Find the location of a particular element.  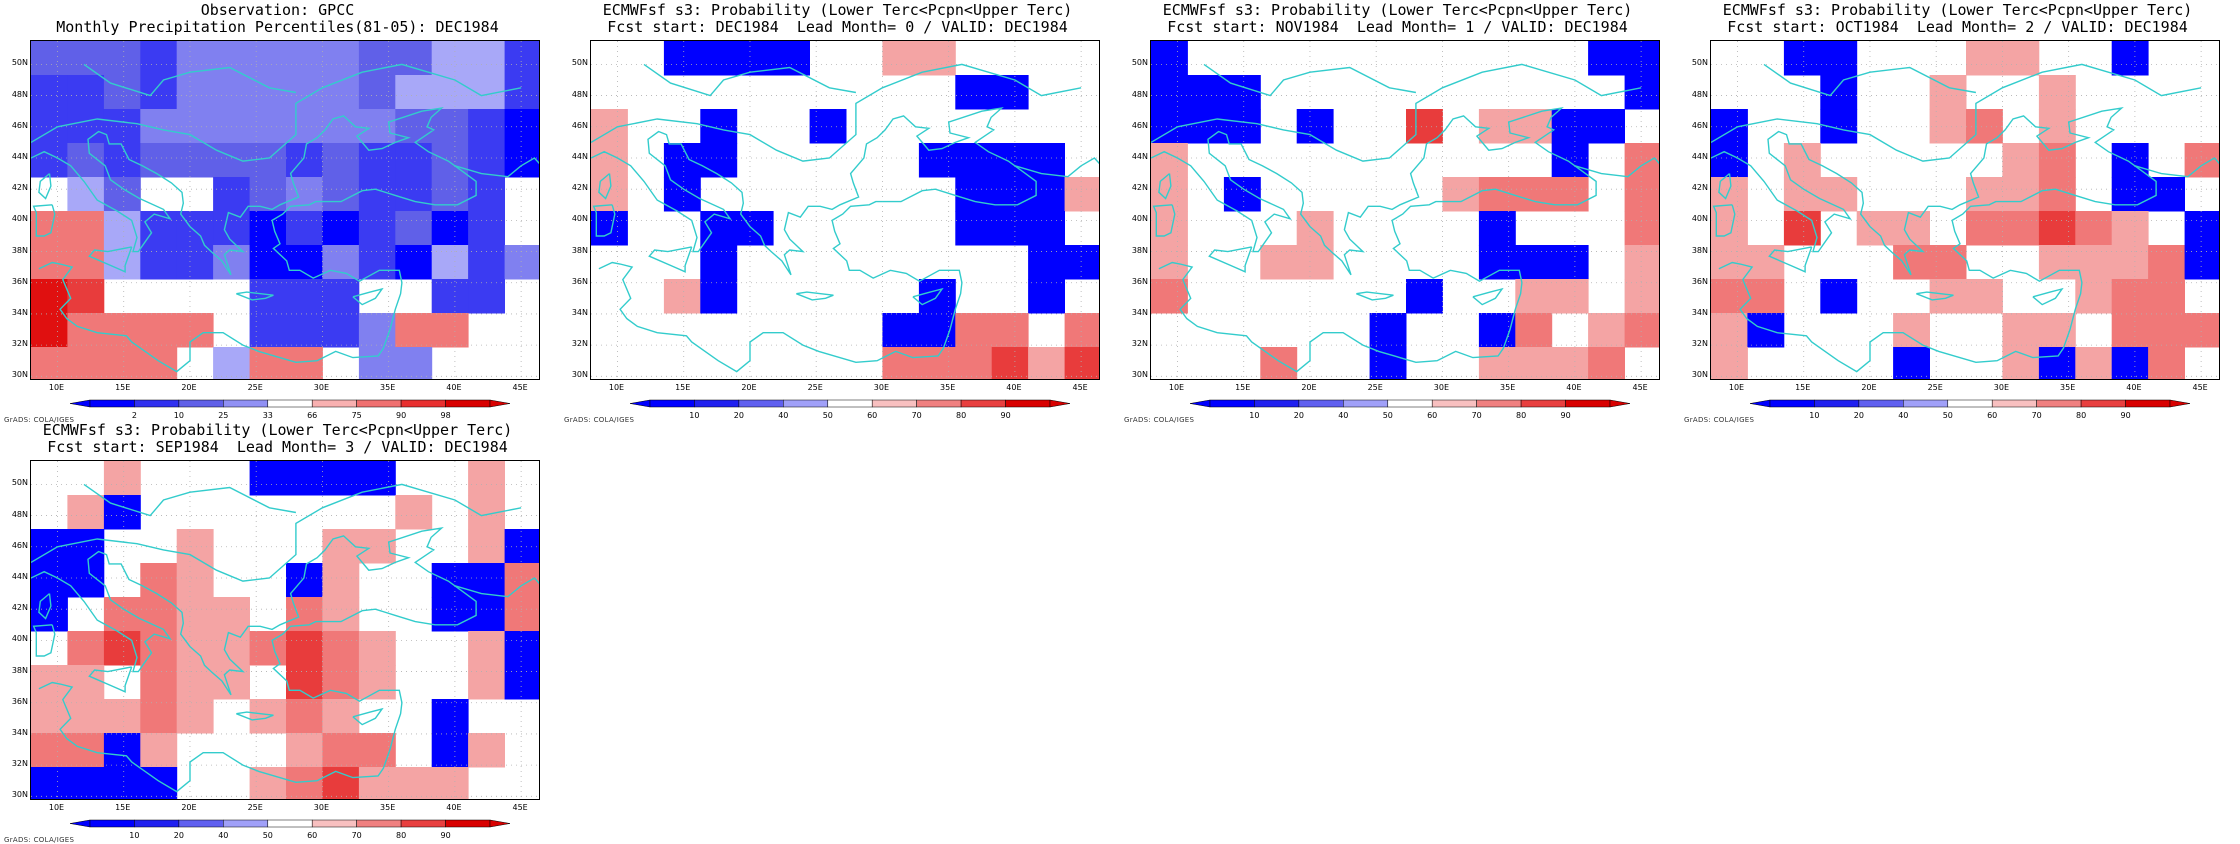

lat-tick-label: 36N is located at coordinates (1699, 281).